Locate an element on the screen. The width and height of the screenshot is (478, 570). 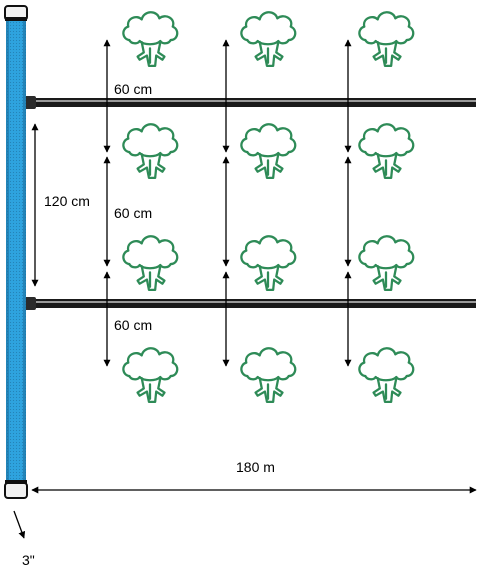
pipe-size-arrow is located at coordinates (19, 524).